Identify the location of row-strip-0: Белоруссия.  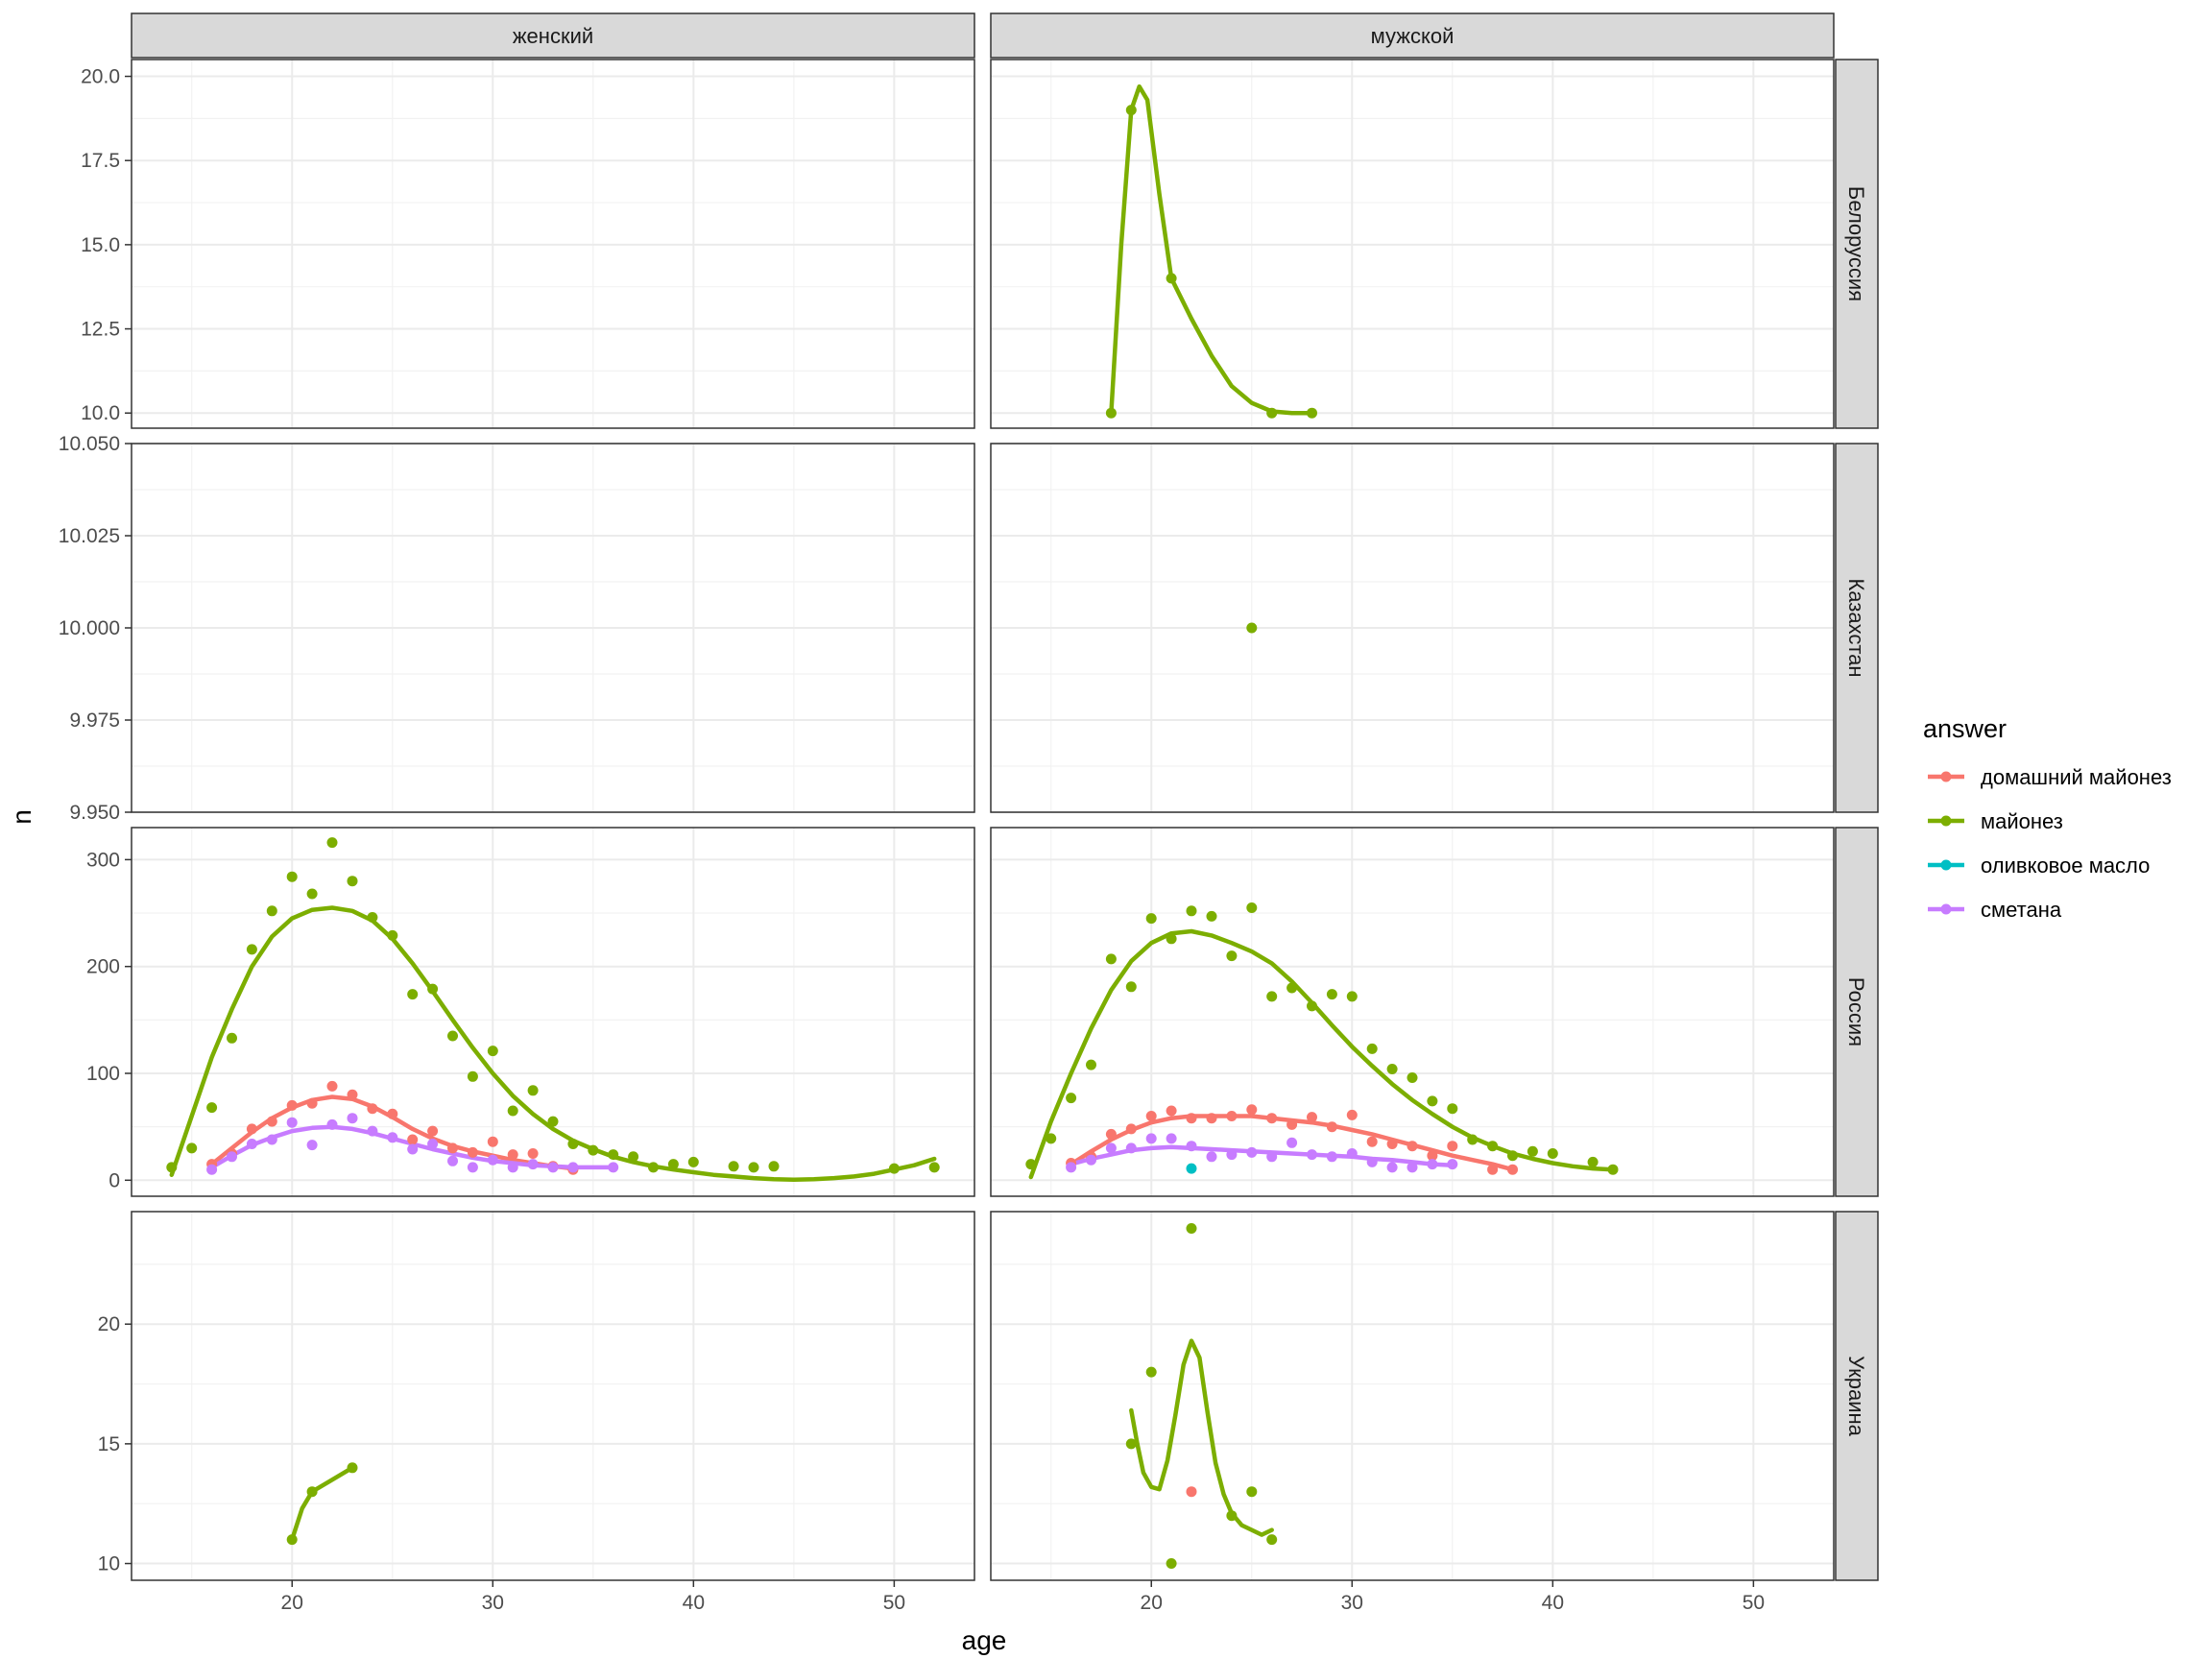
(1857, 244).